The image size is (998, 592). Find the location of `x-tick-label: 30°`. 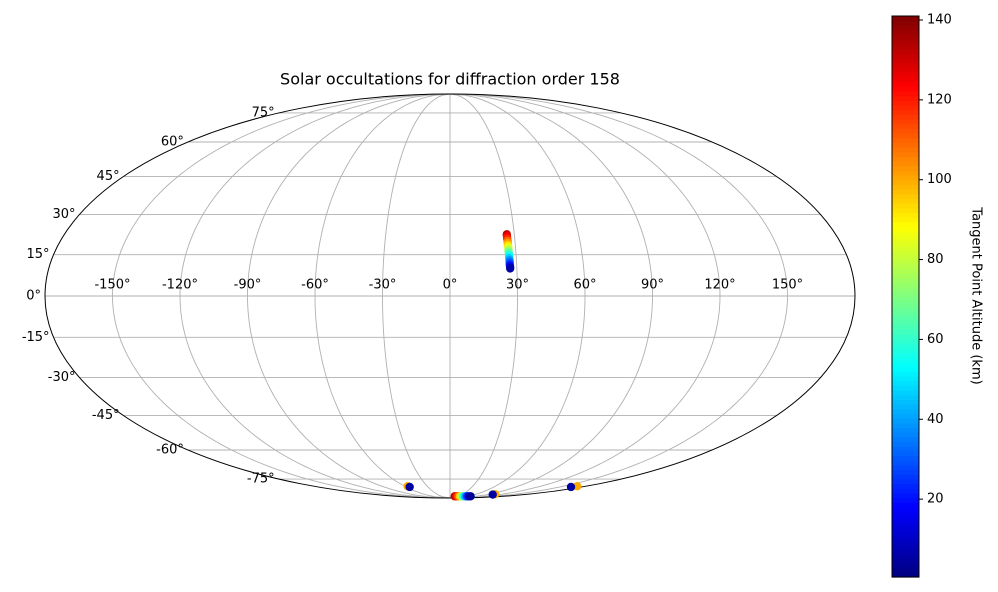

x-tick-label: 30° is located at coordinates (517, 285).